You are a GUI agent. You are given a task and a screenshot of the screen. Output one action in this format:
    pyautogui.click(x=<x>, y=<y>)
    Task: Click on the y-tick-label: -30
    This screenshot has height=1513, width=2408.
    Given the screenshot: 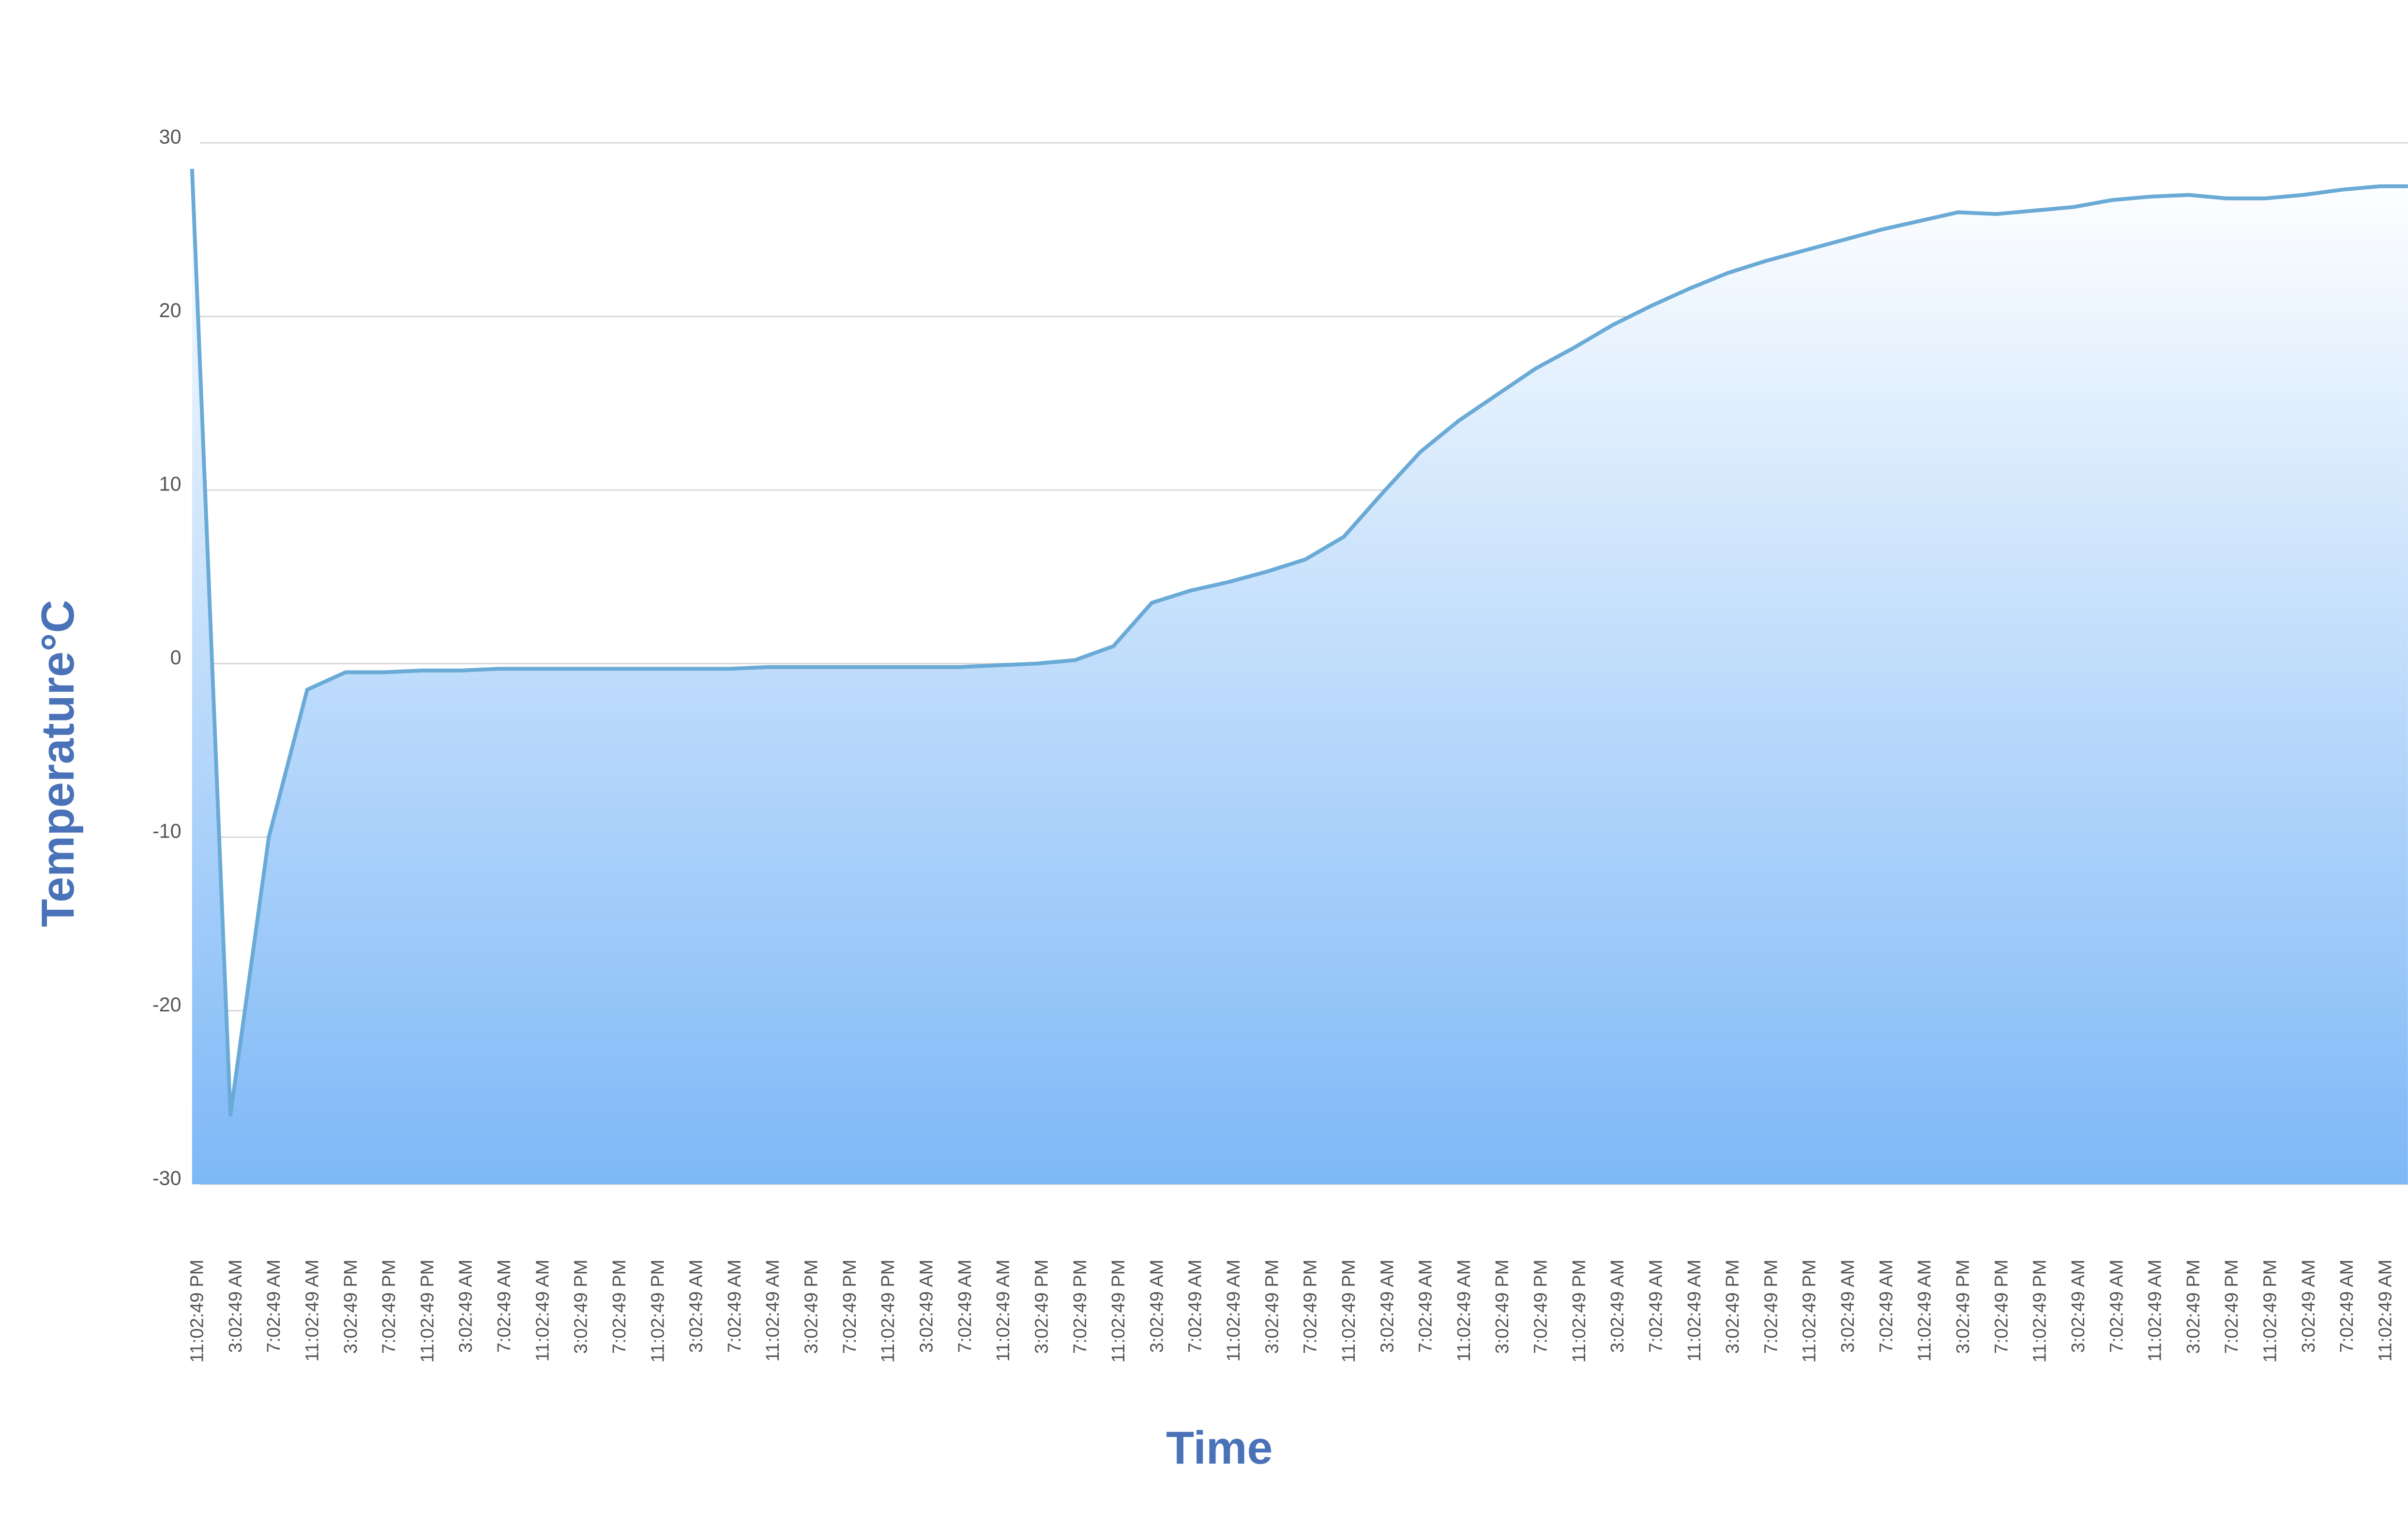 What is the action you would take?
    pyautogui.click(x=167, y=1178)
    